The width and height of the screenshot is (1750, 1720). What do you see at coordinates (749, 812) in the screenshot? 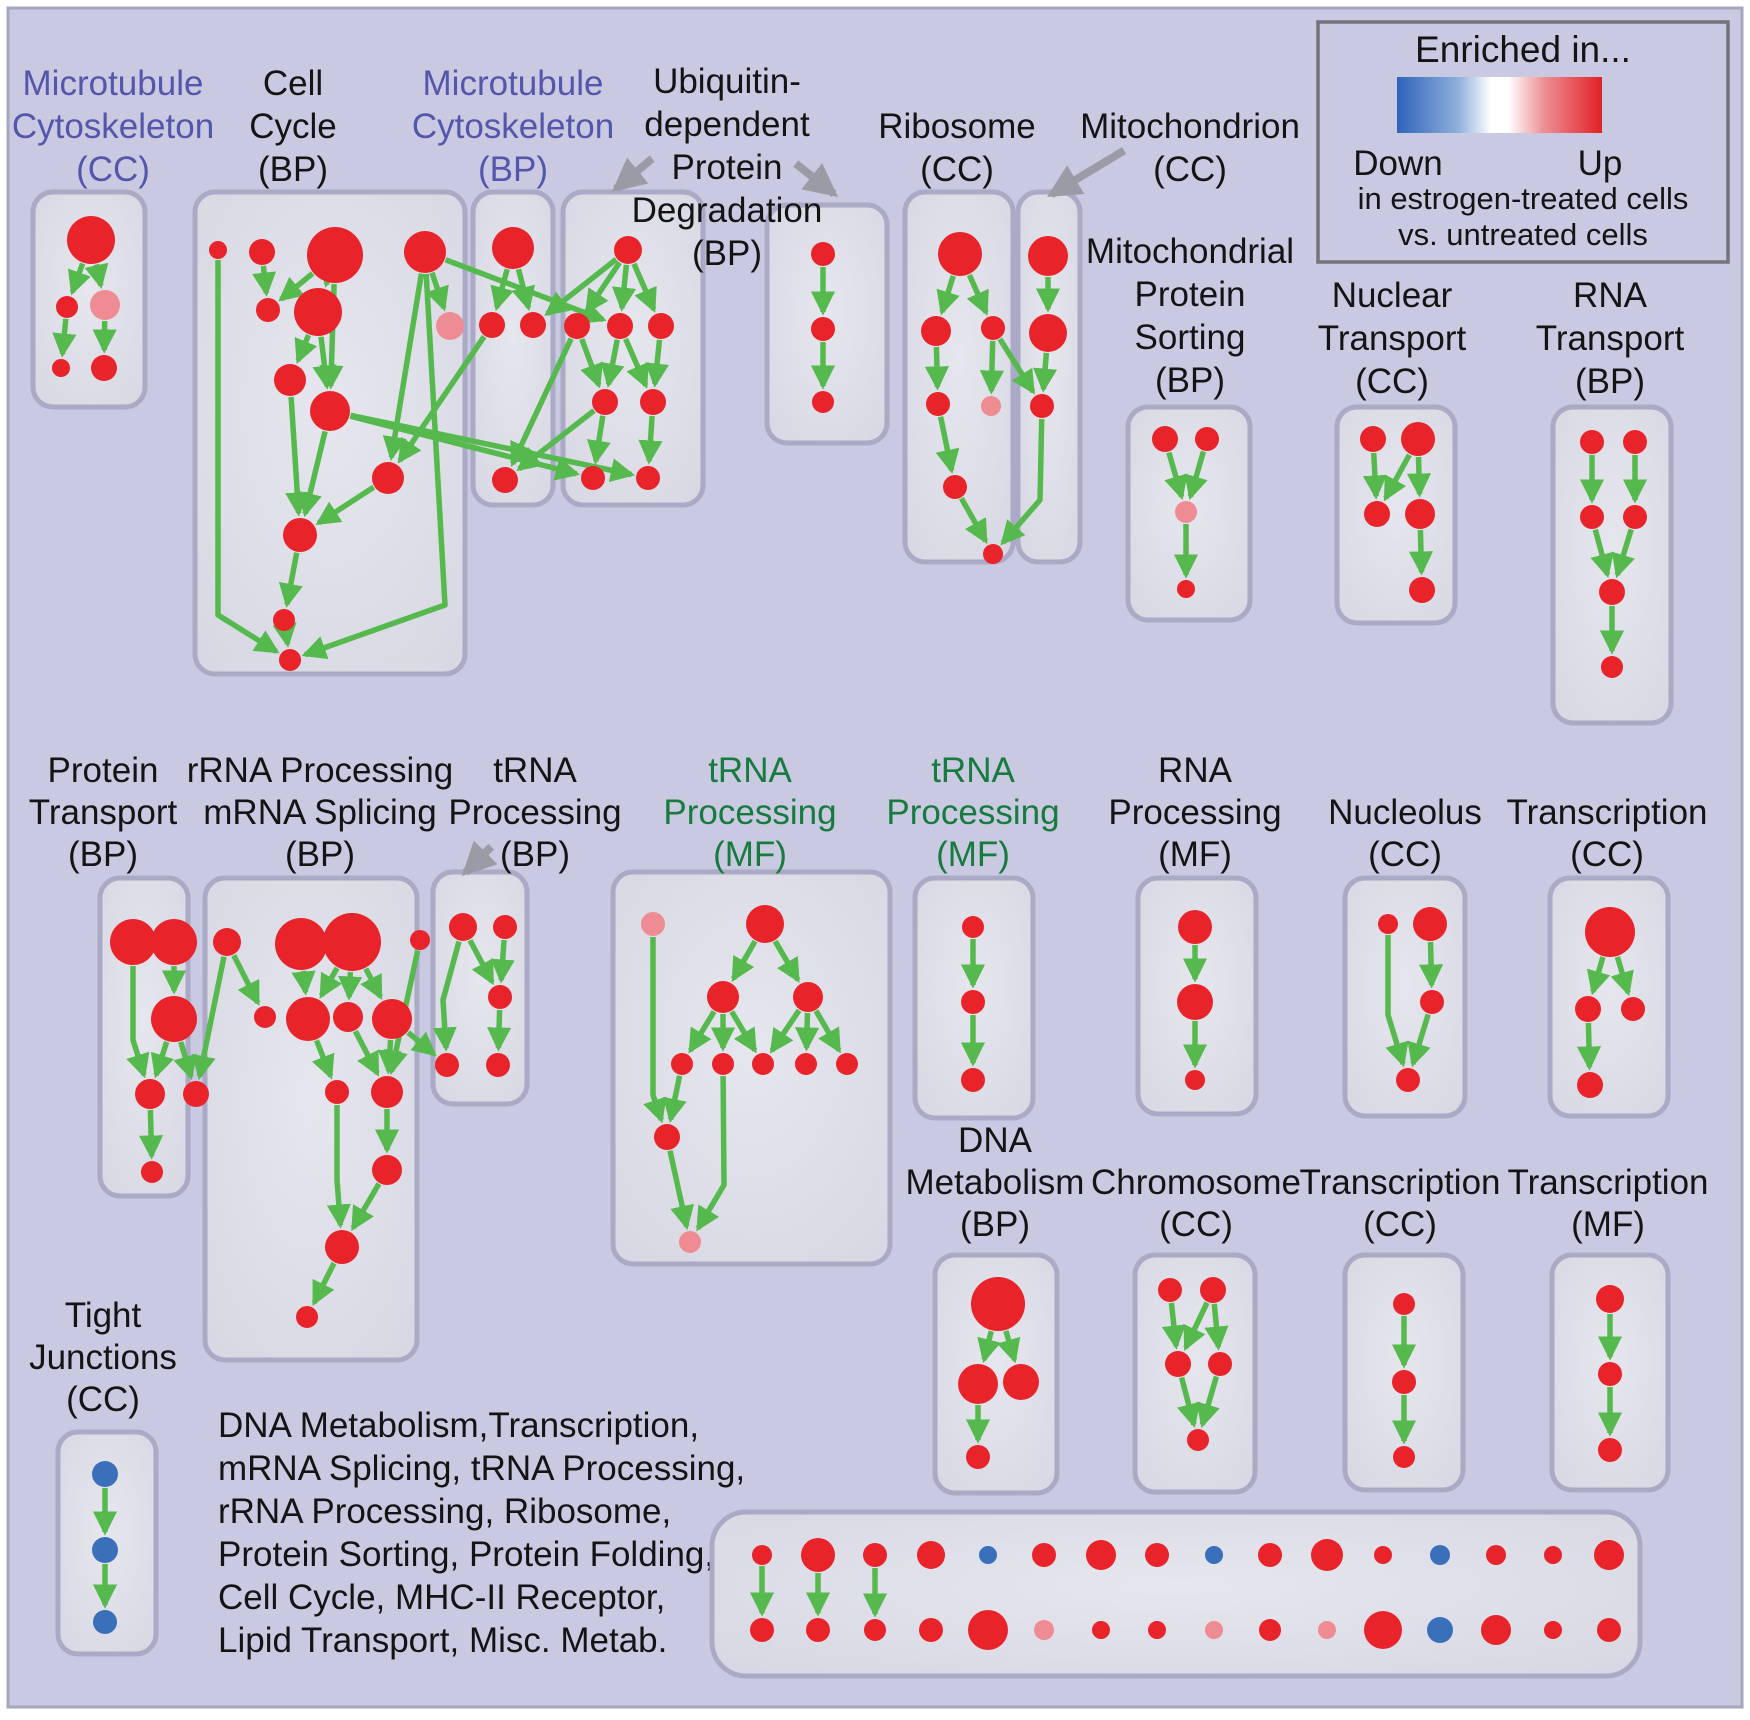
I see `cluster-label-trna-processing-mf-large-line1: Processing` at bounding box center [749, 812].